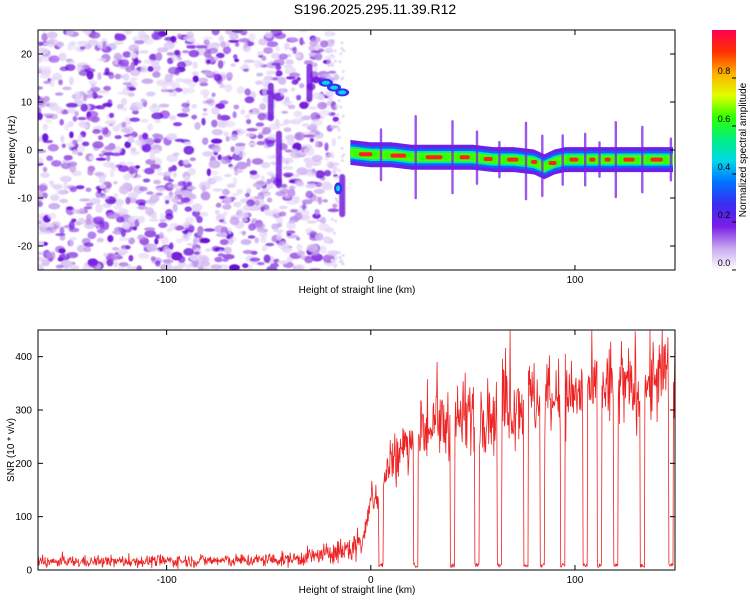  Describe the element at coordinates (342, 92) in the screenshot. I see `early-track-core` at that location.